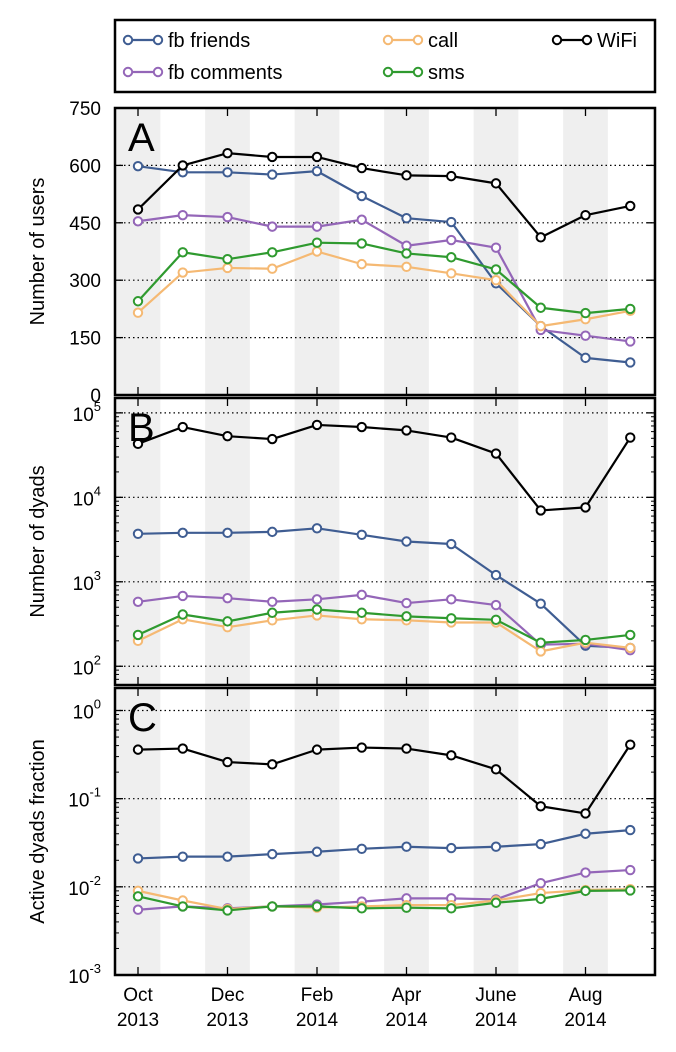 Image resolution: width=676 pixels, height=1052 pixels. Describe the element at coordinates (209, 41) in the screenshot. I see `legend-label: fb friends` at that location.